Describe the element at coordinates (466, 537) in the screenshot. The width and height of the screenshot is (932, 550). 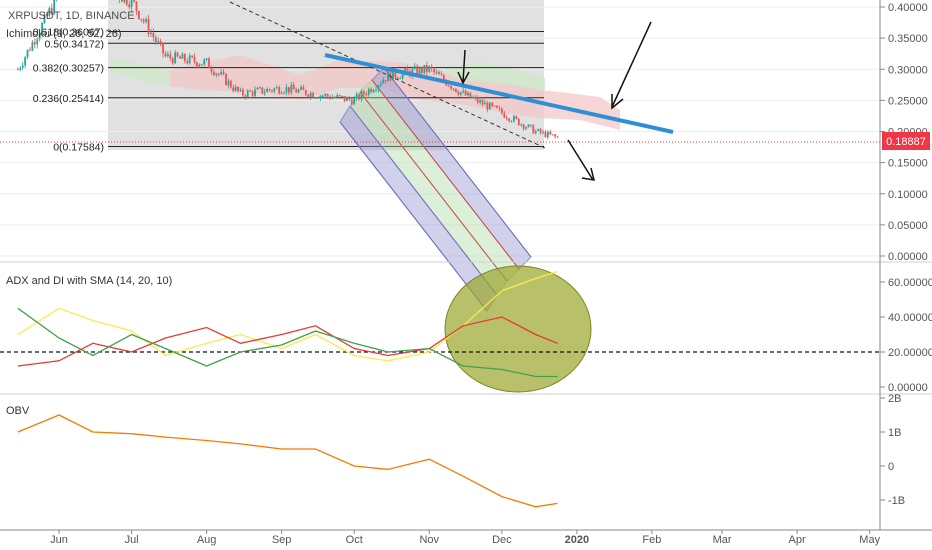
I see `time-axis: Jun Jul Aug Sep Oct Nov Dec 2020 Feb Mar Apr May` at that location.